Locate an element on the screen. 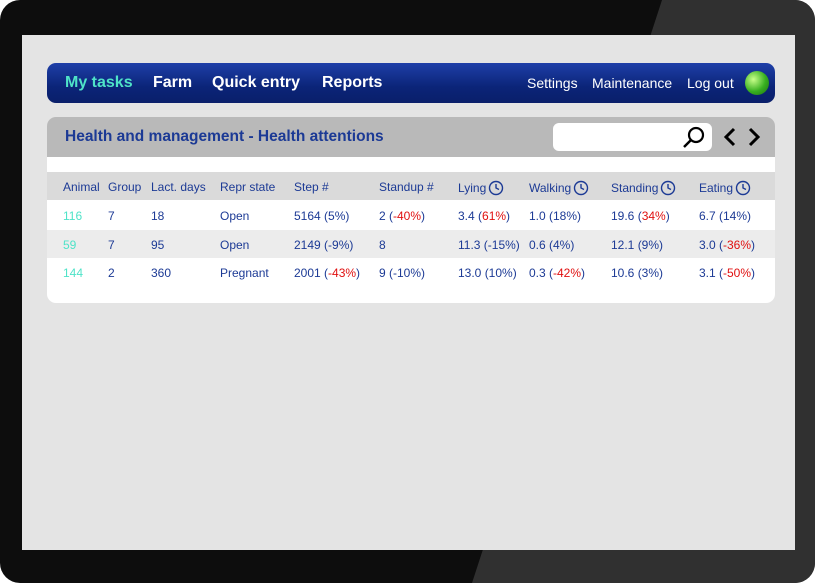 Image resolution: width=815 pixels, height=583 pixels. column-label: Lact. days is located at coordinates (178, 187).